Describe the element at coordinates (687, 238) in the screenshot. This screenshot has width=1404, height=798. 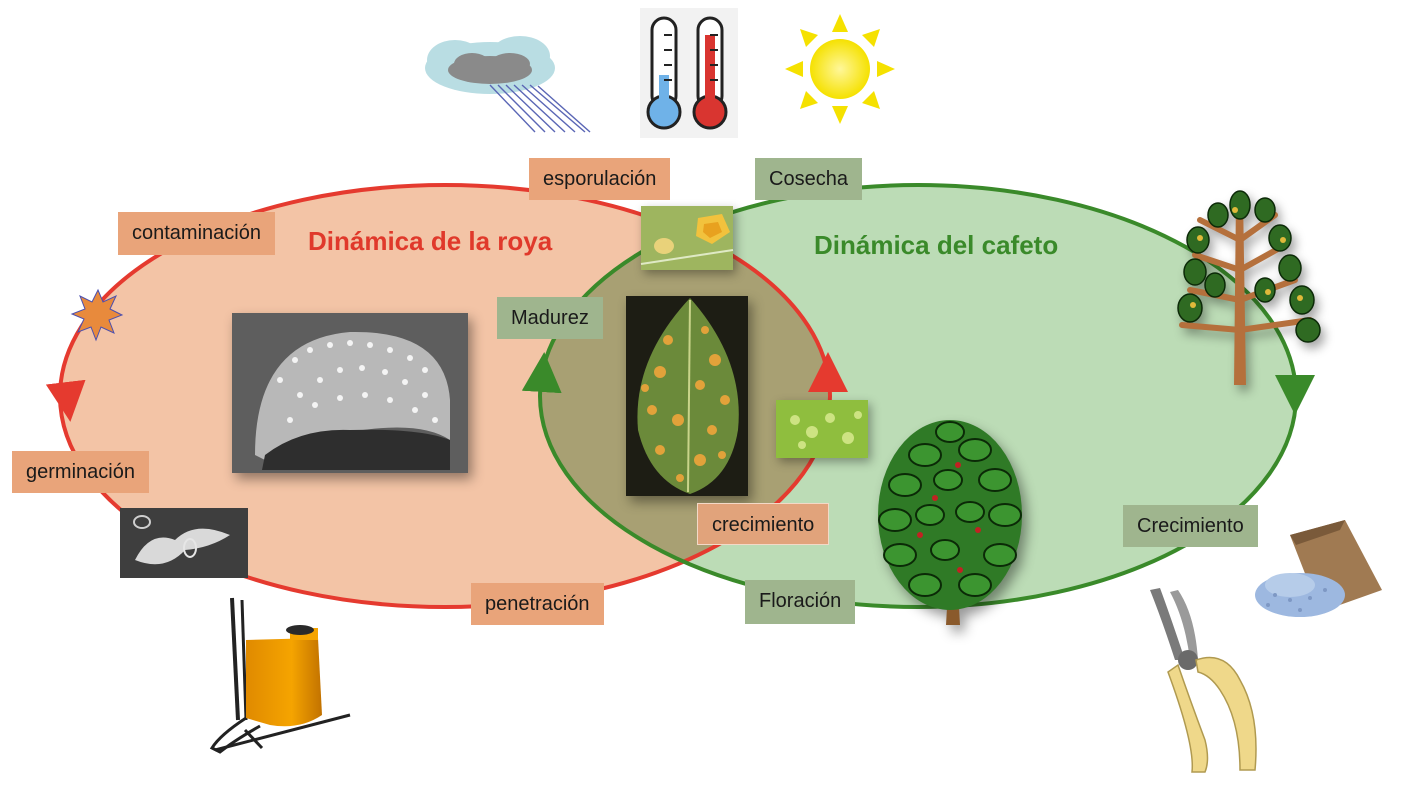
I see `sporulating-leaf-image` at that location.